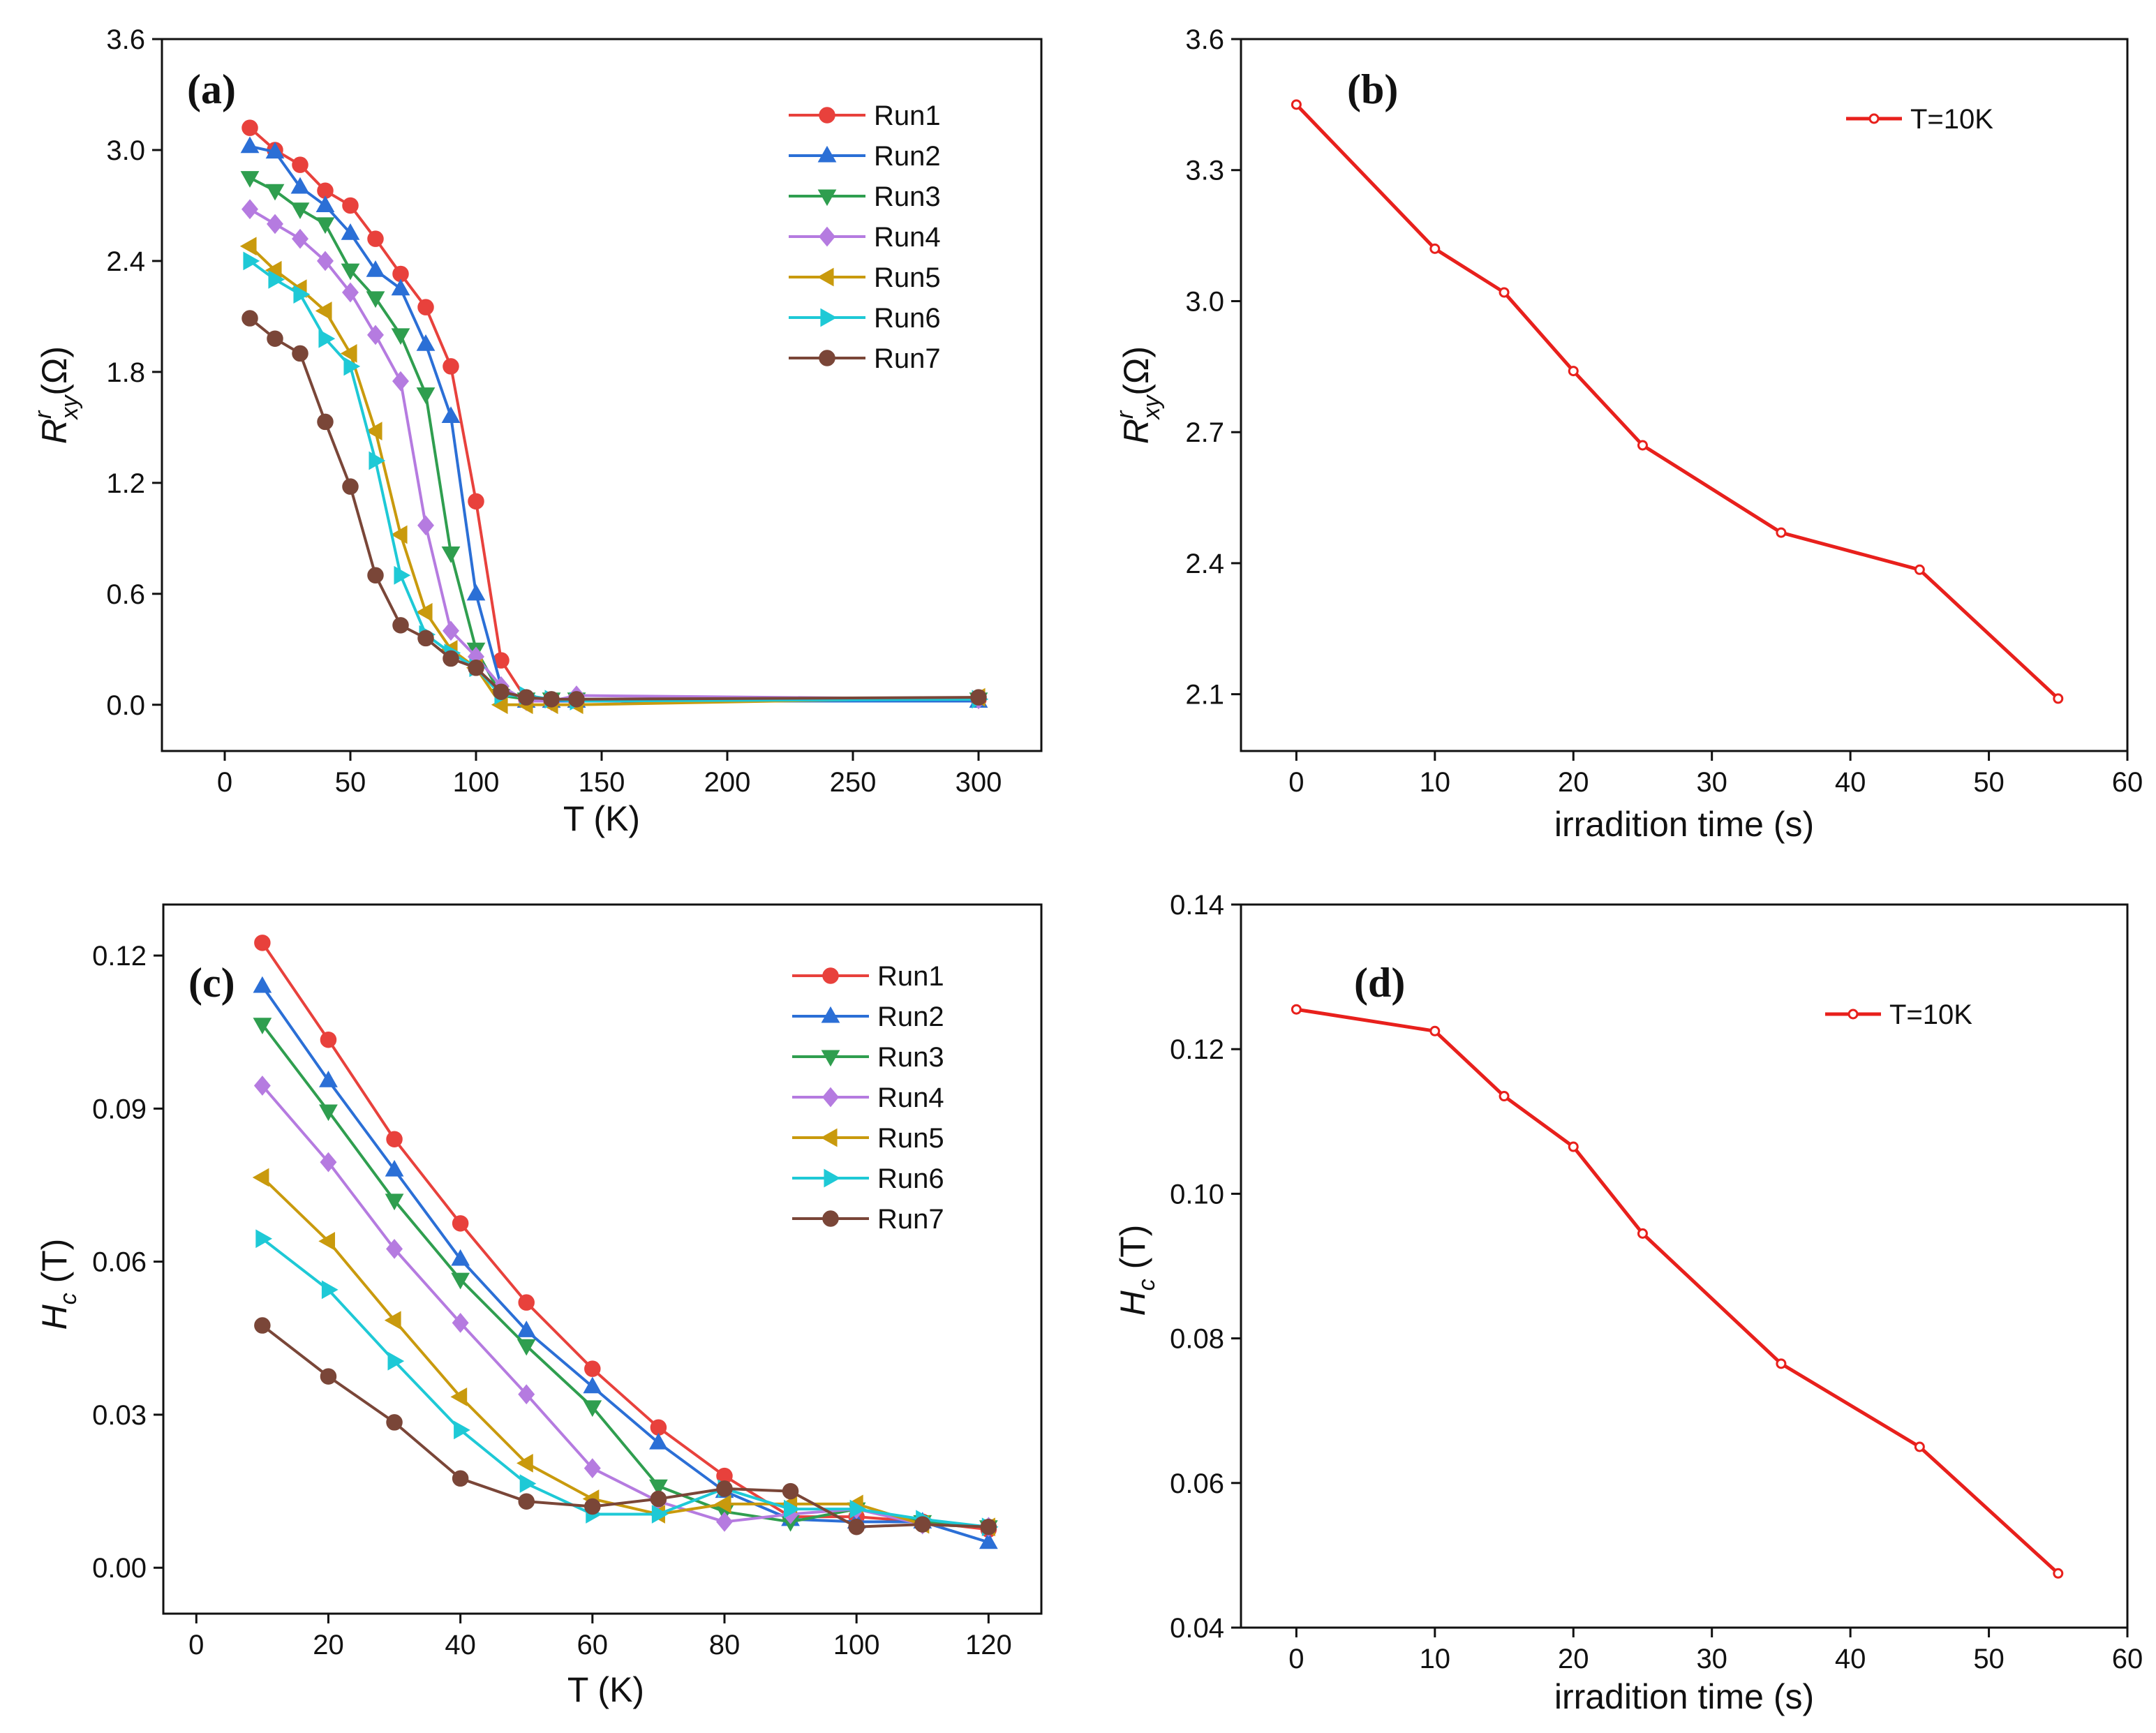  I want to click on legend-item-Run5: Run5, so click(865, 277).